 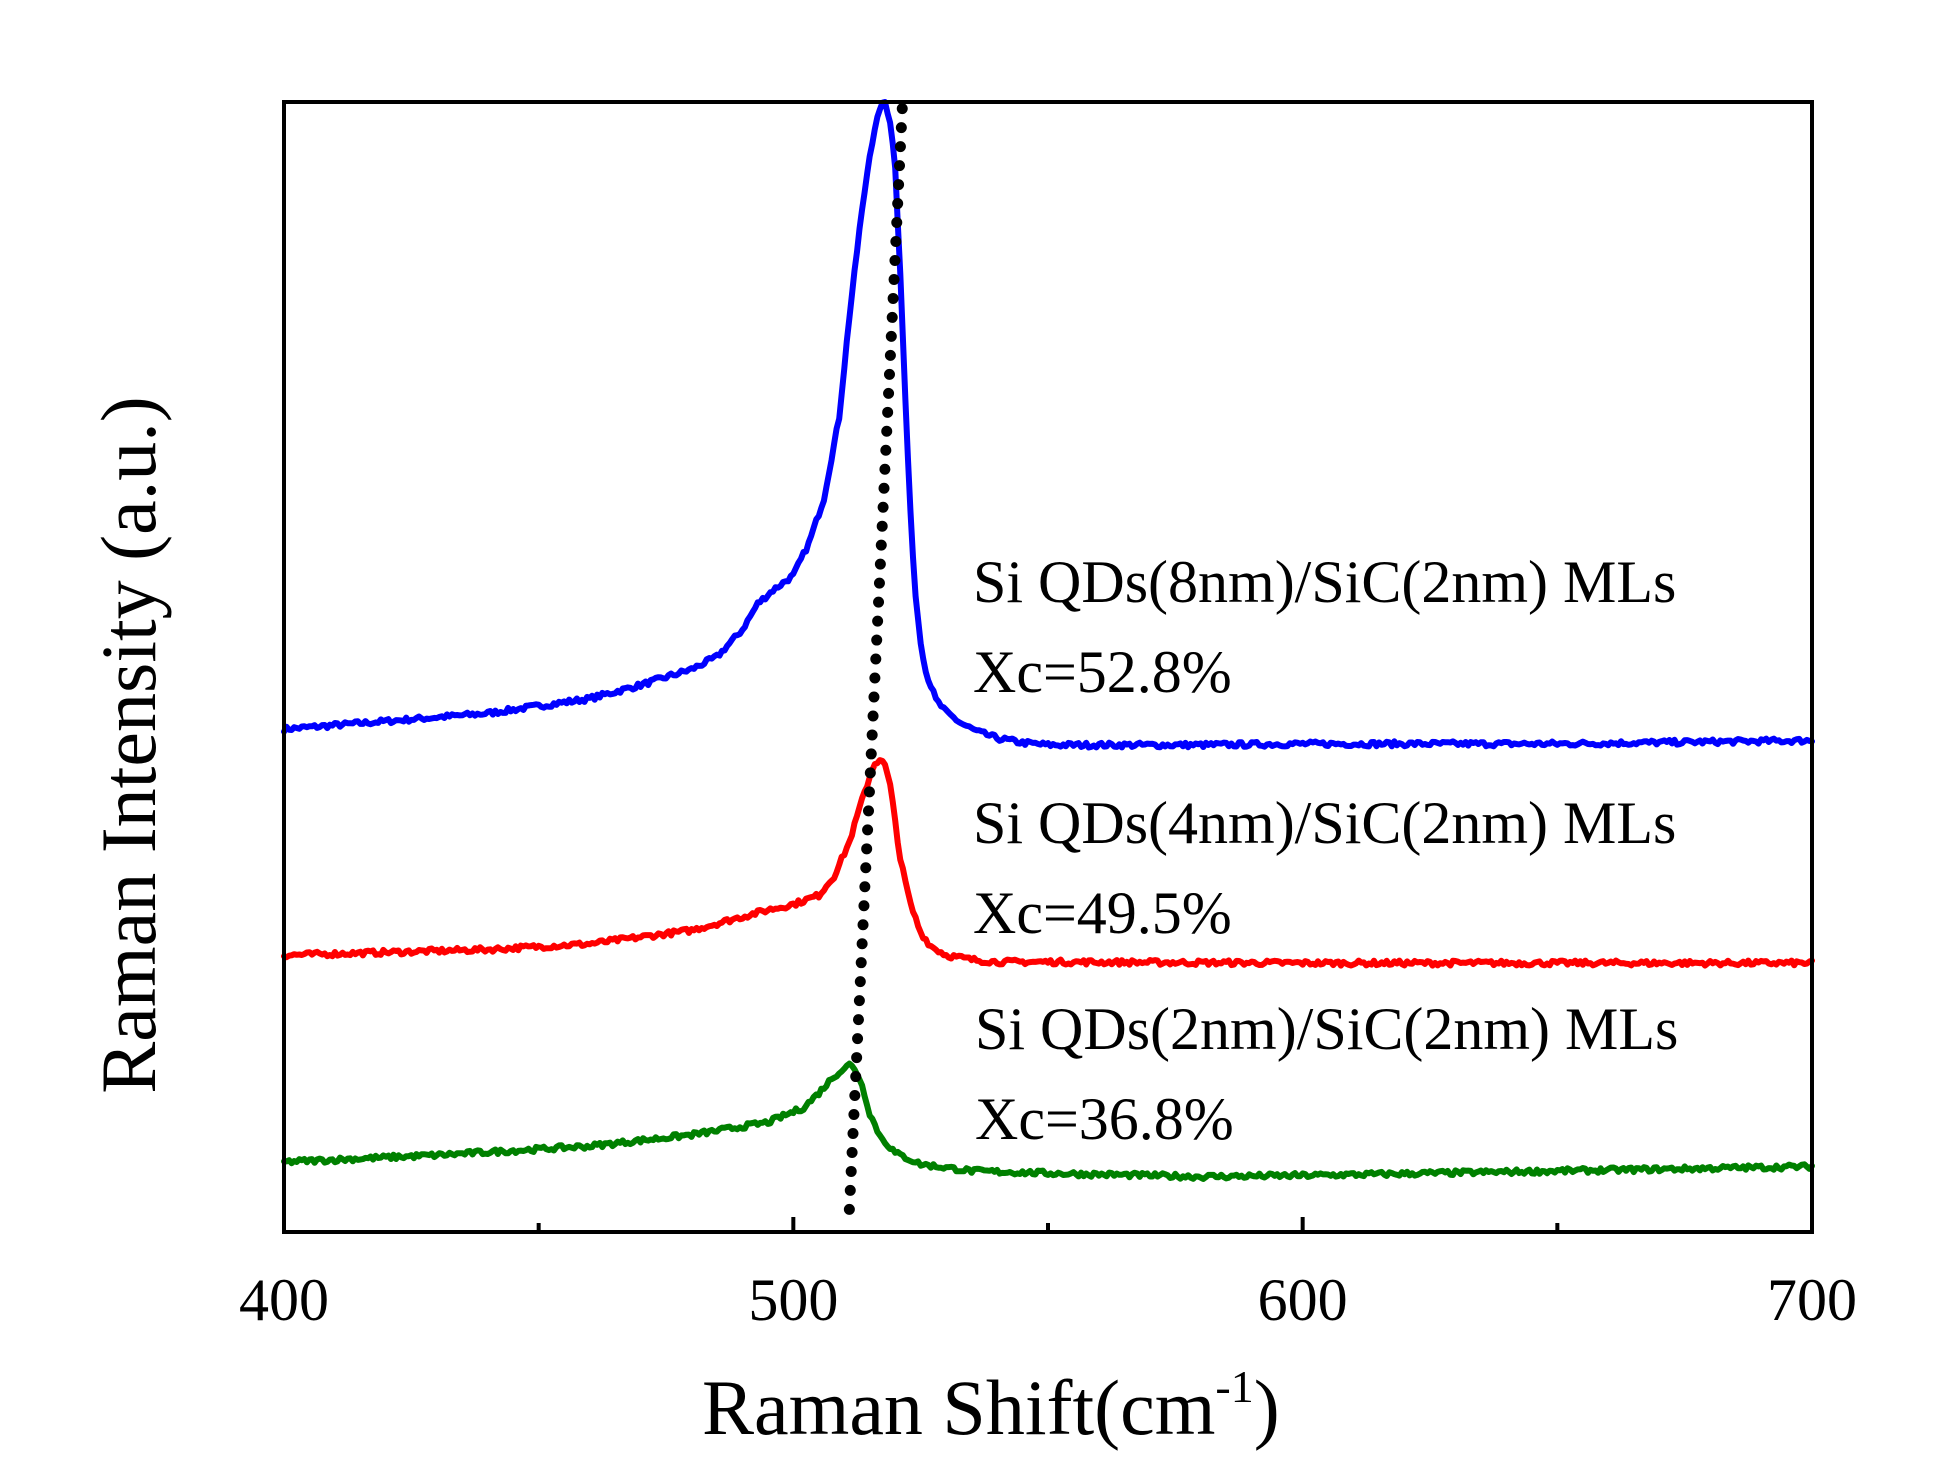 I want to click on series-label-8nm: Si QDs(8nm)/SiC(2nm) MLs, so click(x=1324, y=582).